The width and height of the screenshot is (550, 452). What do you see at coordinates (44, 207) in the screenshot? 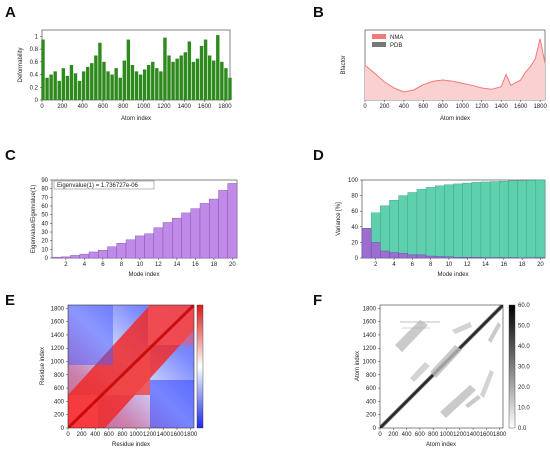
I see `panel-c-y-tick-label: 60` at bounding box center [44, 207].